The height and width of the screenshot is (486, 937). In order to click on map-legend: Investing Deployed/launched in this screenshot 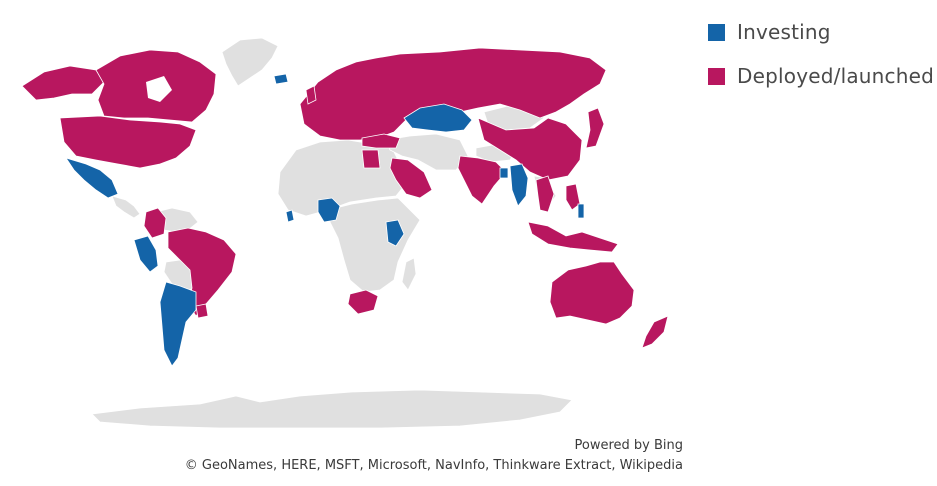, I will do `click(821, 62)`.